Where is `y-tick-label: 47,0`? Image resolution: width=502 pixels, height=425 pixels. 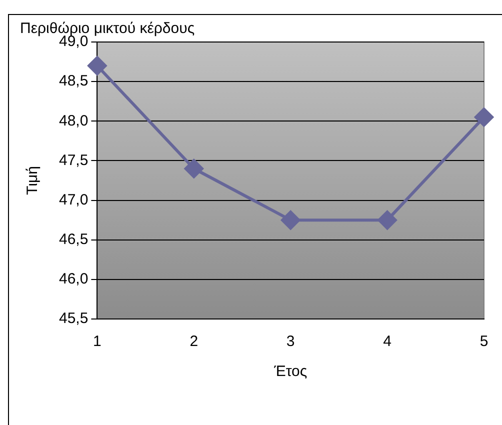 y-tick-label: 47,0 is located at coordinates (73, 199).